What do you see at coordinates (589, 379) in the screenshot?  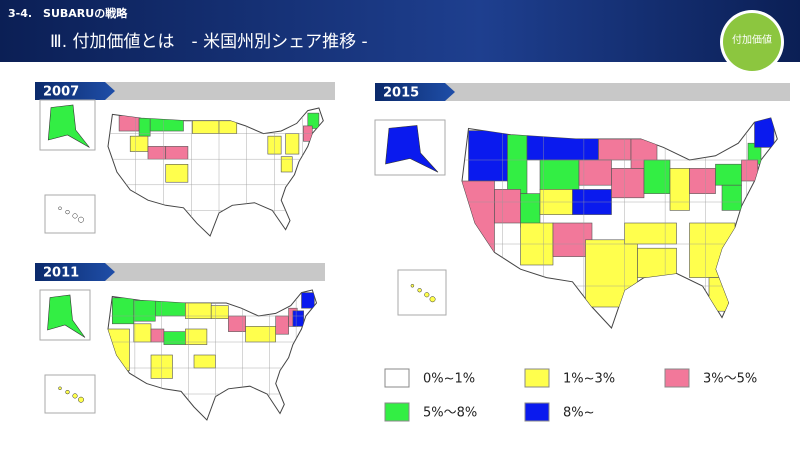 I see `legend-label: 1%~3%` at bounding box center [589, 379].